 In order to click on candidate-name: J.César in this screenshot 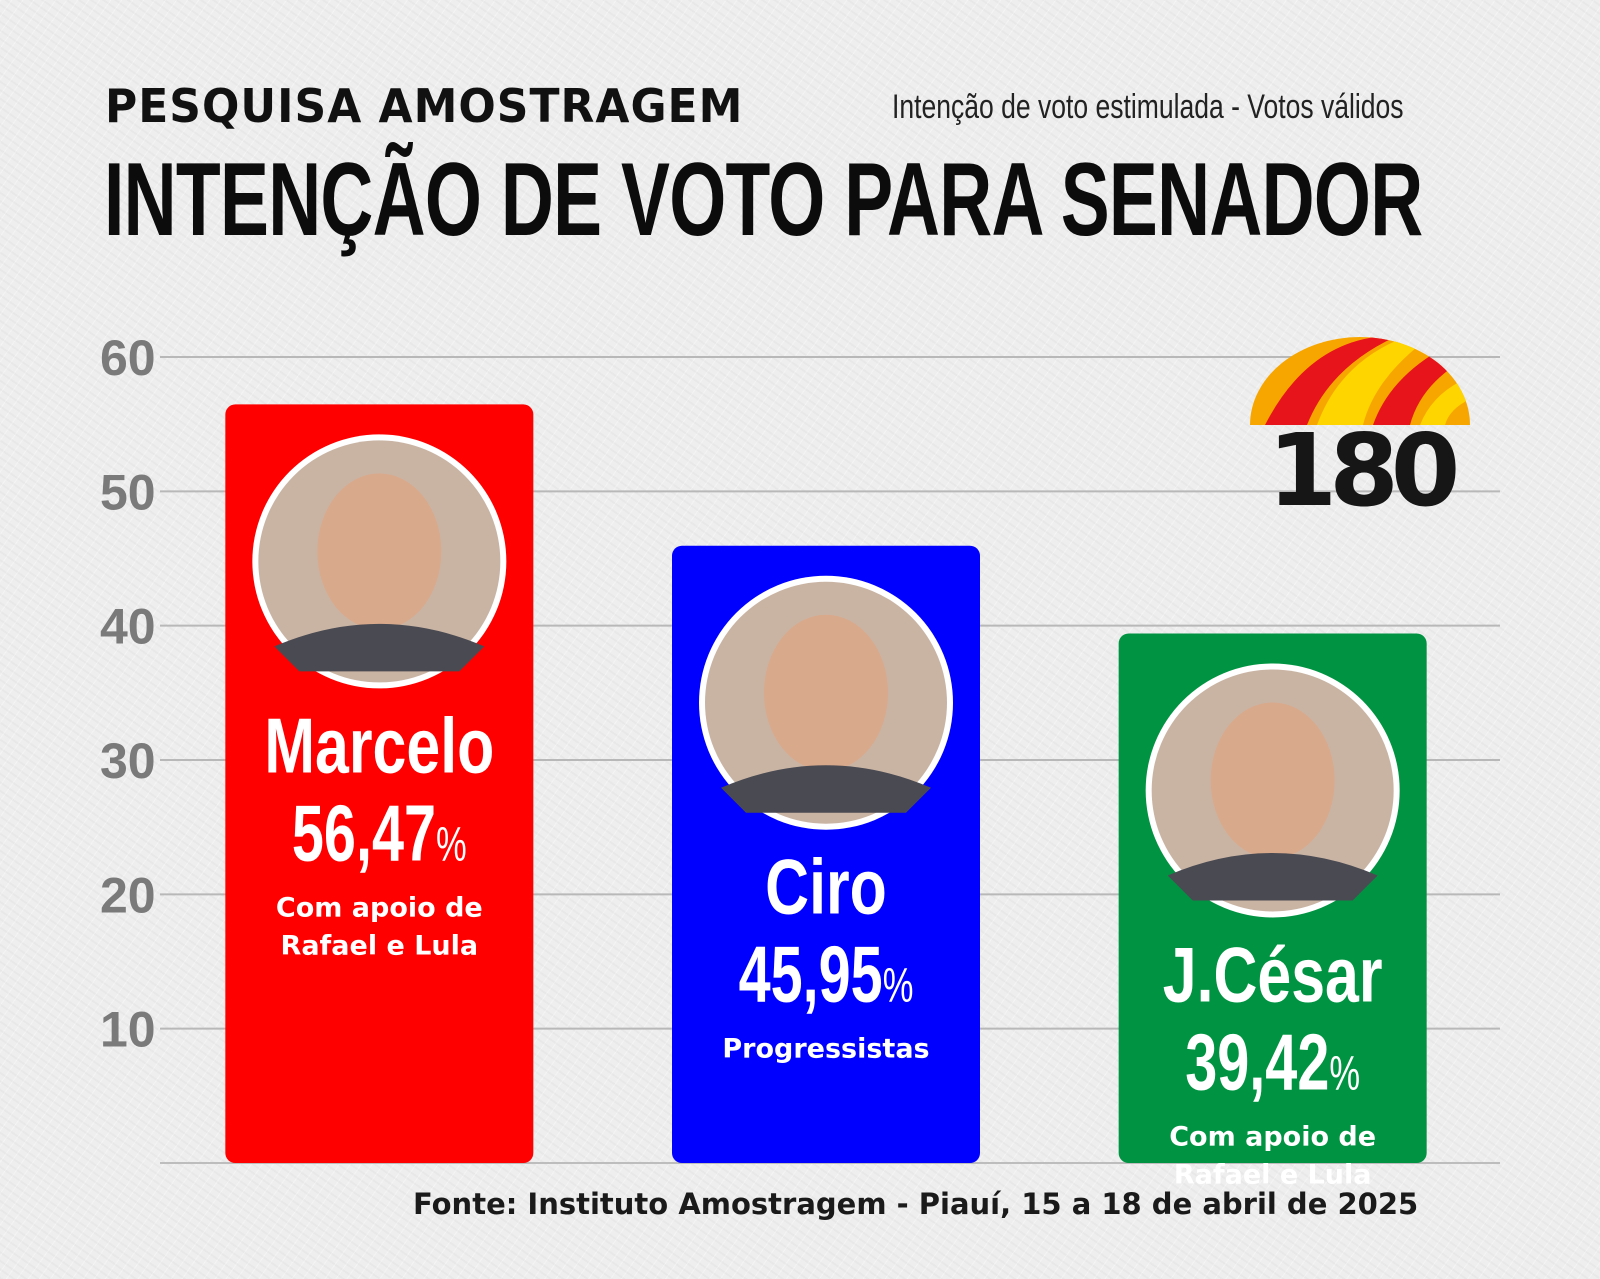, I will do `click(1273, 974)`.